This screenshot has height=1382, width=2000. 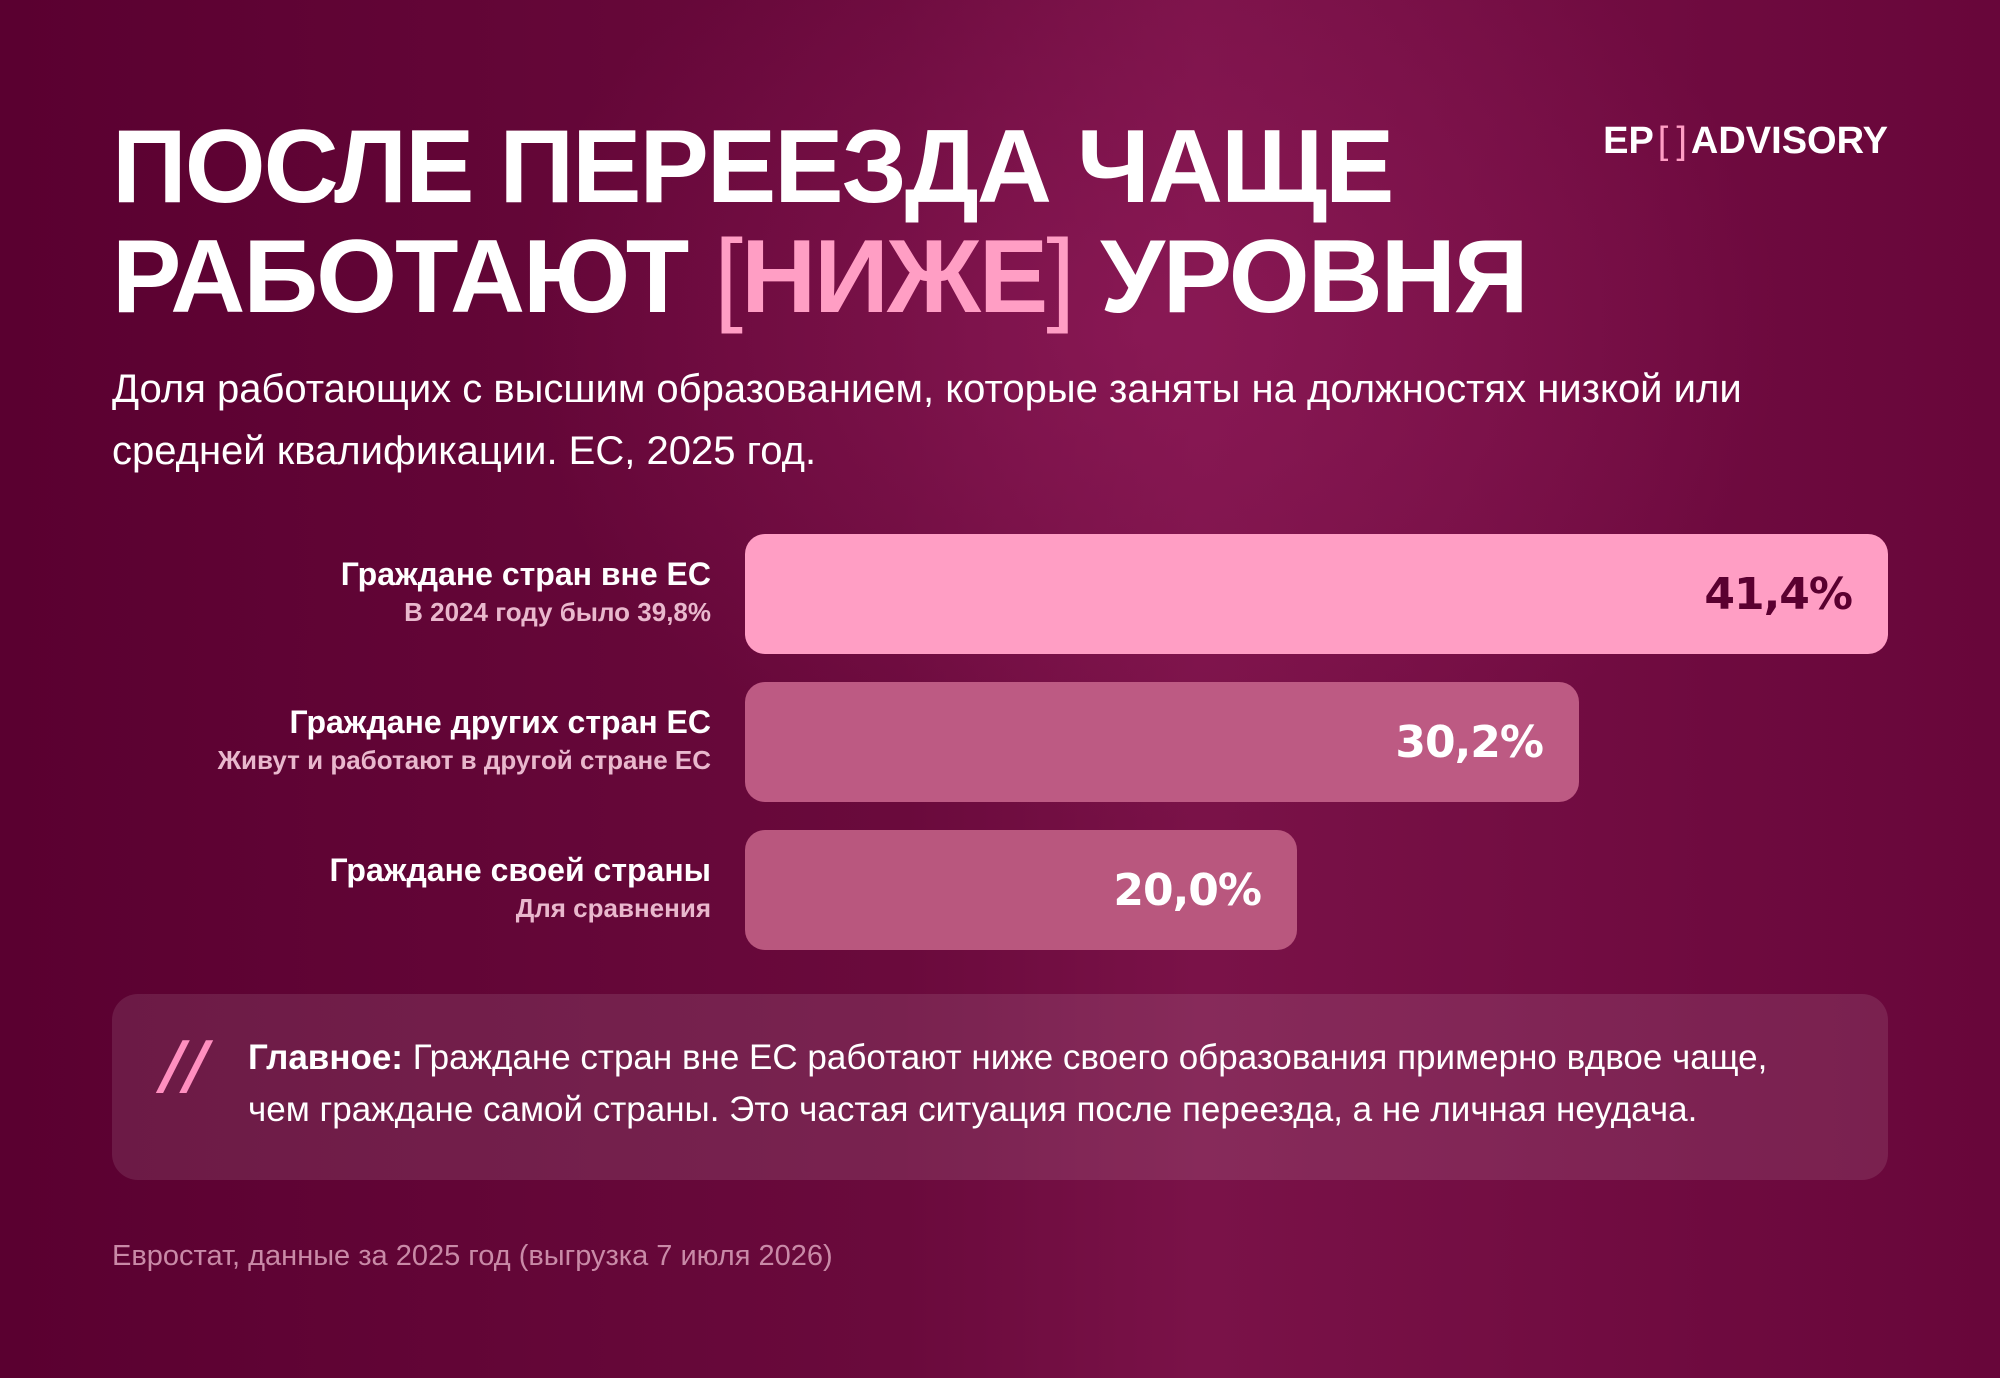 I want to click on logo-bracket-close: ], so click(x=1681, y=141).